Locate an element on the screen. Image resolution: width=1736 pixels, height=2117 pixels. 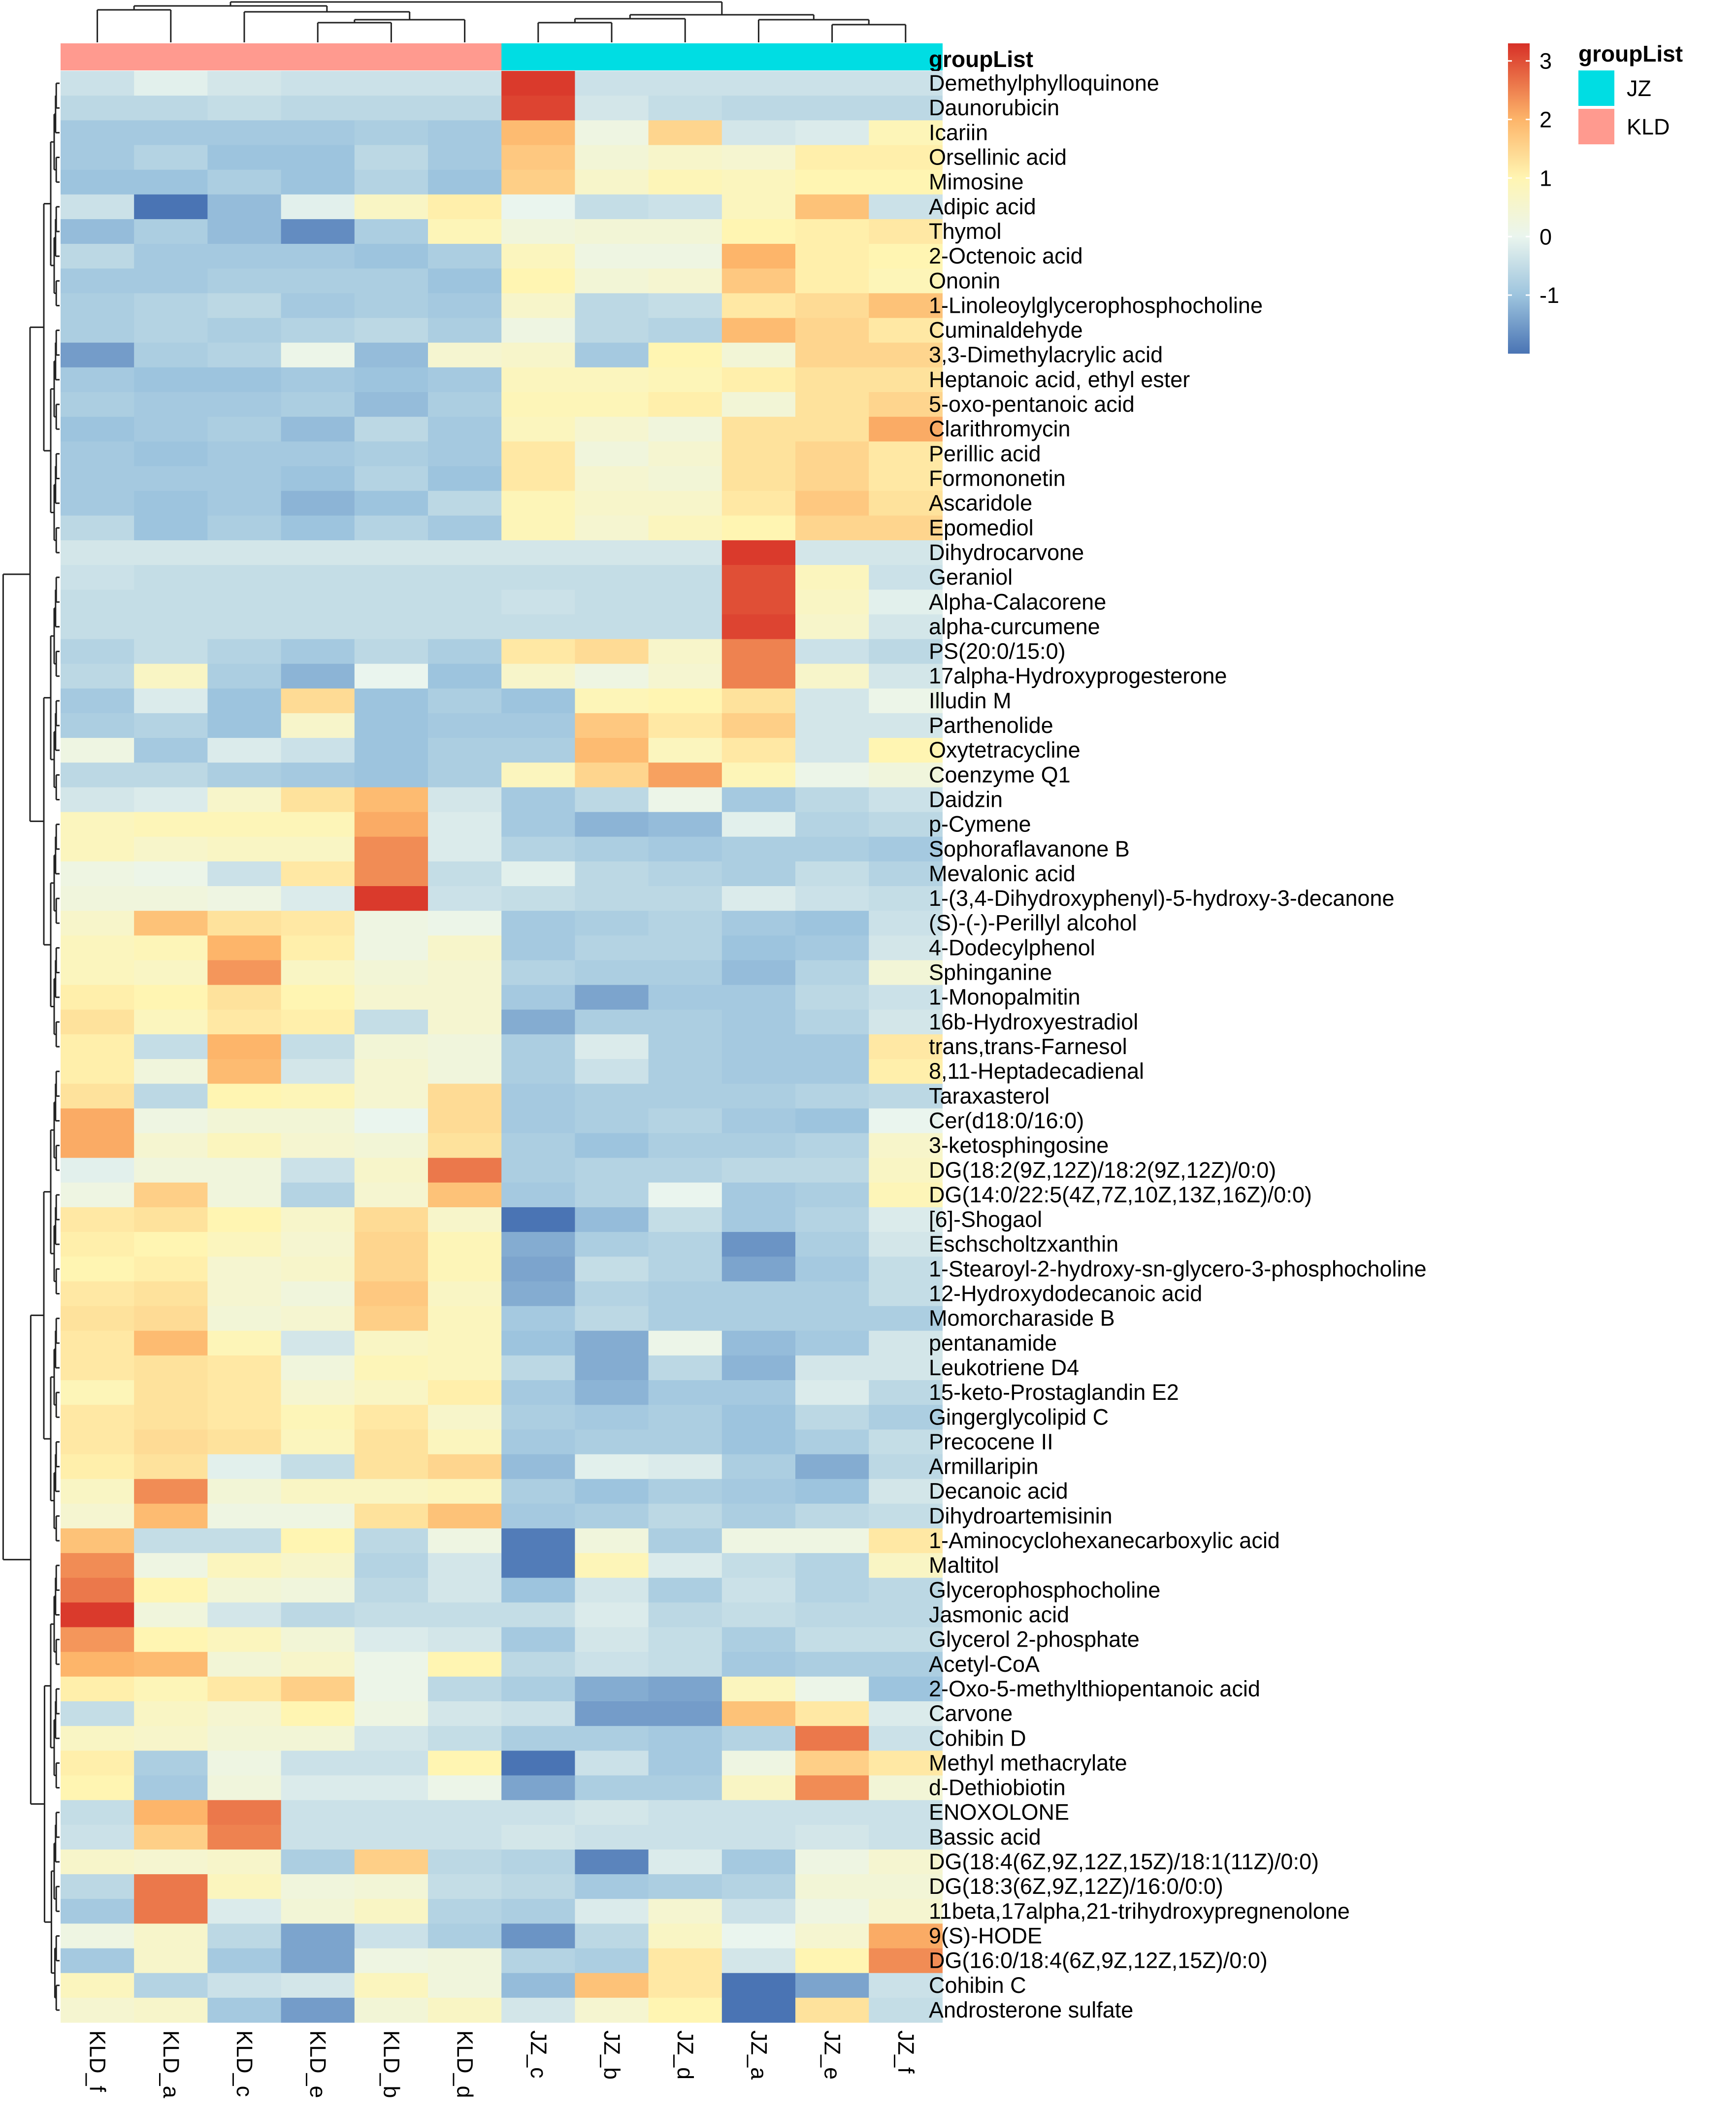
row-label: Heptanoic acid, ethyl ester is located at coordinates (1060, 380).